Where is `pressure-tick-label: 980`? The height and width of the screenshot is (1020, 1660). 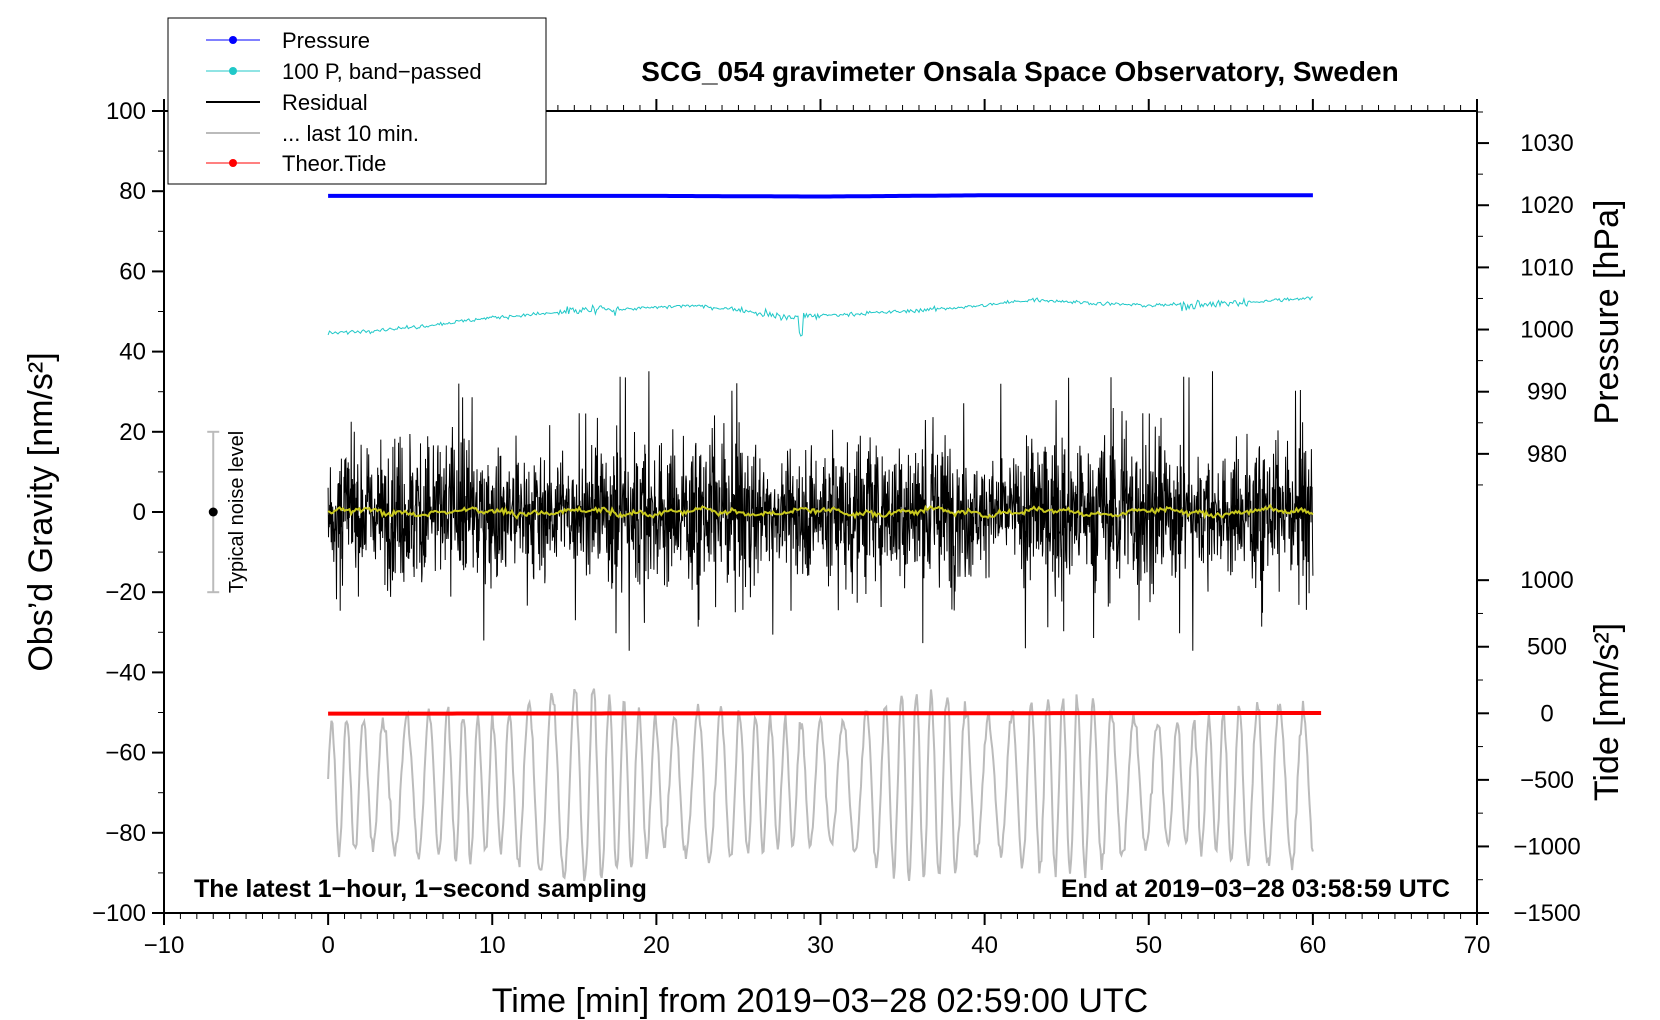 pressure-tick-label: 980 is located at coordinates (1547, 454).